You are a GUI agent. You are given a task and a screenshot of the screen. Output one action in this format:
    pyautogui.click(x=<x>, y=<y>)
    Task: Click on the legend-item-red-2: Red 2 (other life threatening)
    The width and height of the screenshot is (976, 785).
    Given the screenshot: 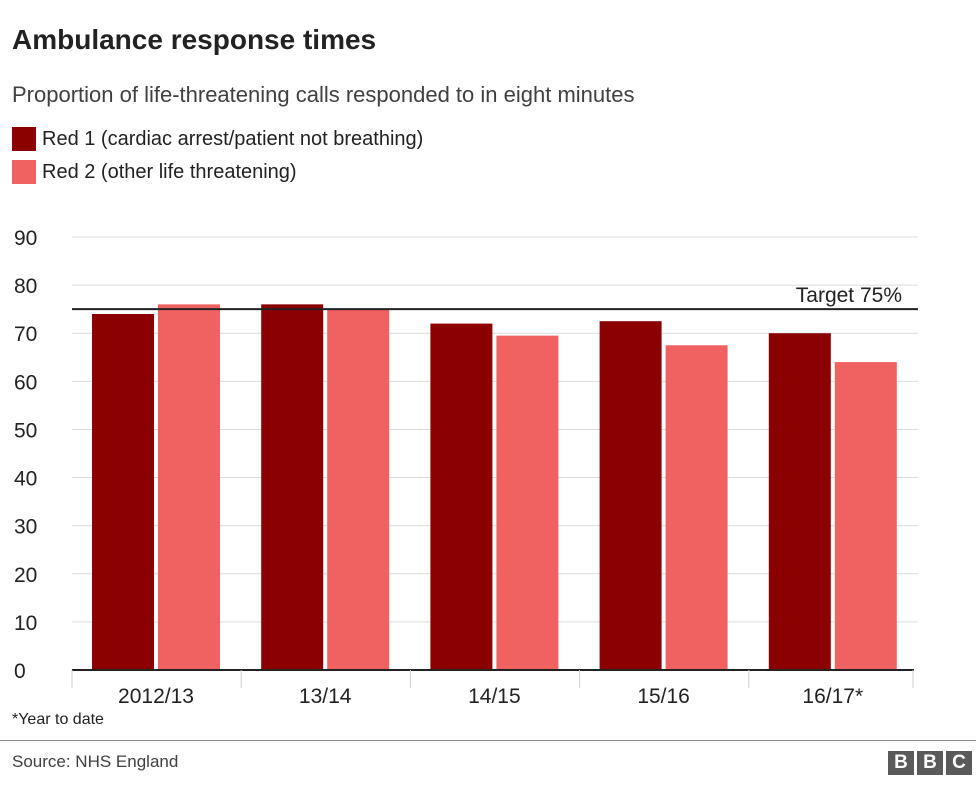 What is the action you would take?
    pyautogui.click(x=154, y=172)
    